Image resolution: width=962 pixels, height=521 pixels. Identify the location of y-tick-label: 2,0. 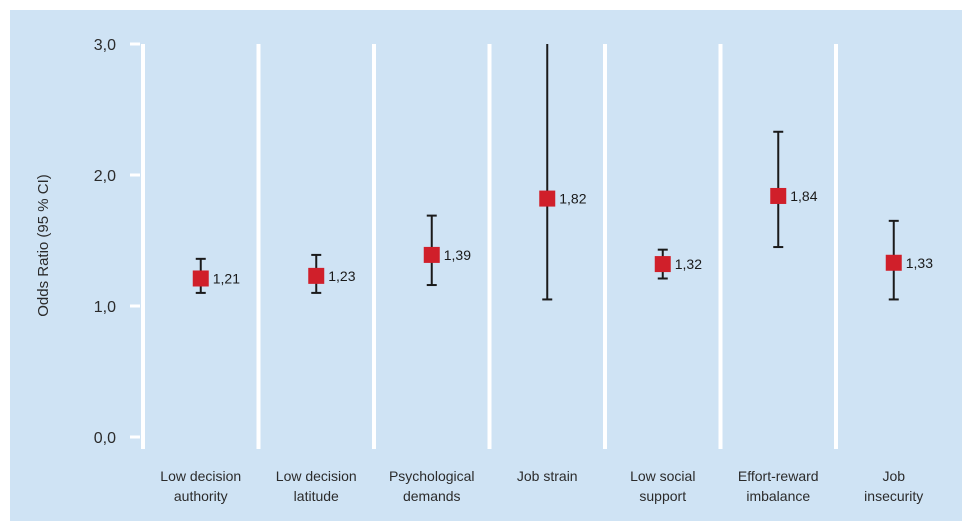
(105, 176).